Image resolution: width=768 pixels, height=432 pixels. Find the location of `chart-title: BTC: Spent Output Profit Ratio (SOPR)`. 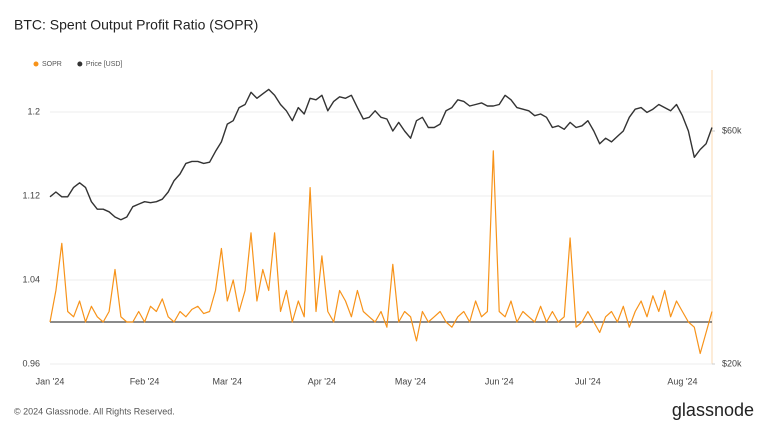

chart-title: BTC: Spent Output Profit Ratio (SOPR) is located at coordinates (136, 25).